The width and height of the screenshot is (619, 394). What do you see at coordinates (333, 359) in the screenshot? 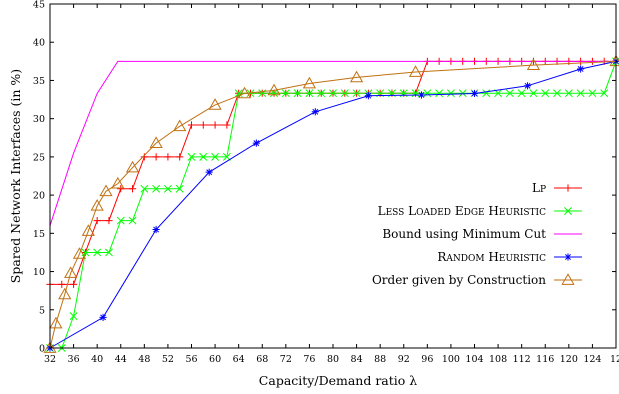
I see `x-tick-label: 80` at bounding box center [333, 359].